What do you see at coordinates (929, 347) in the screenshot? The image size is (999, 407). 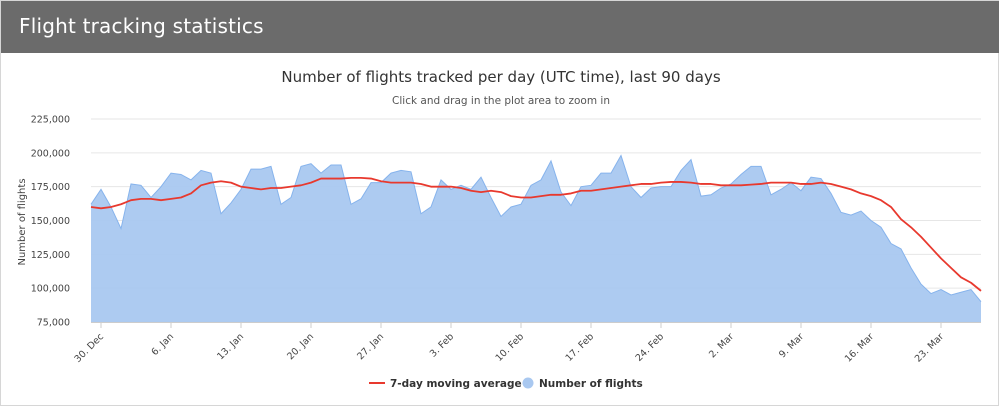 I see `x-tick-label: 23. Mar` at bounding box center [929, 347].